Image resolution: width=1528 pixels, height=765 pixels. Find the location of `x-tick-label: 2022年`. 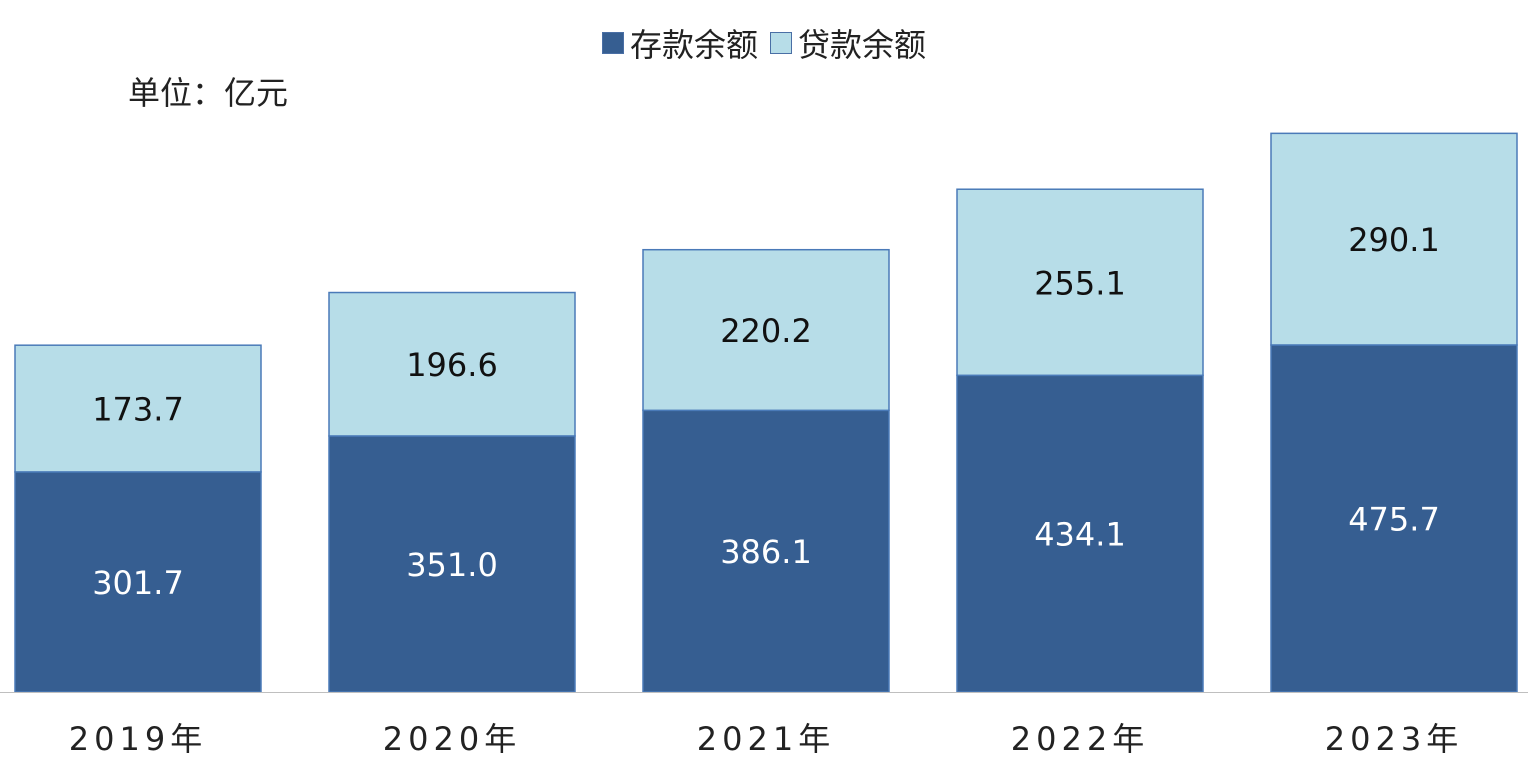

x-tick-label: 2022年 is located at coordinates (1080, 739).